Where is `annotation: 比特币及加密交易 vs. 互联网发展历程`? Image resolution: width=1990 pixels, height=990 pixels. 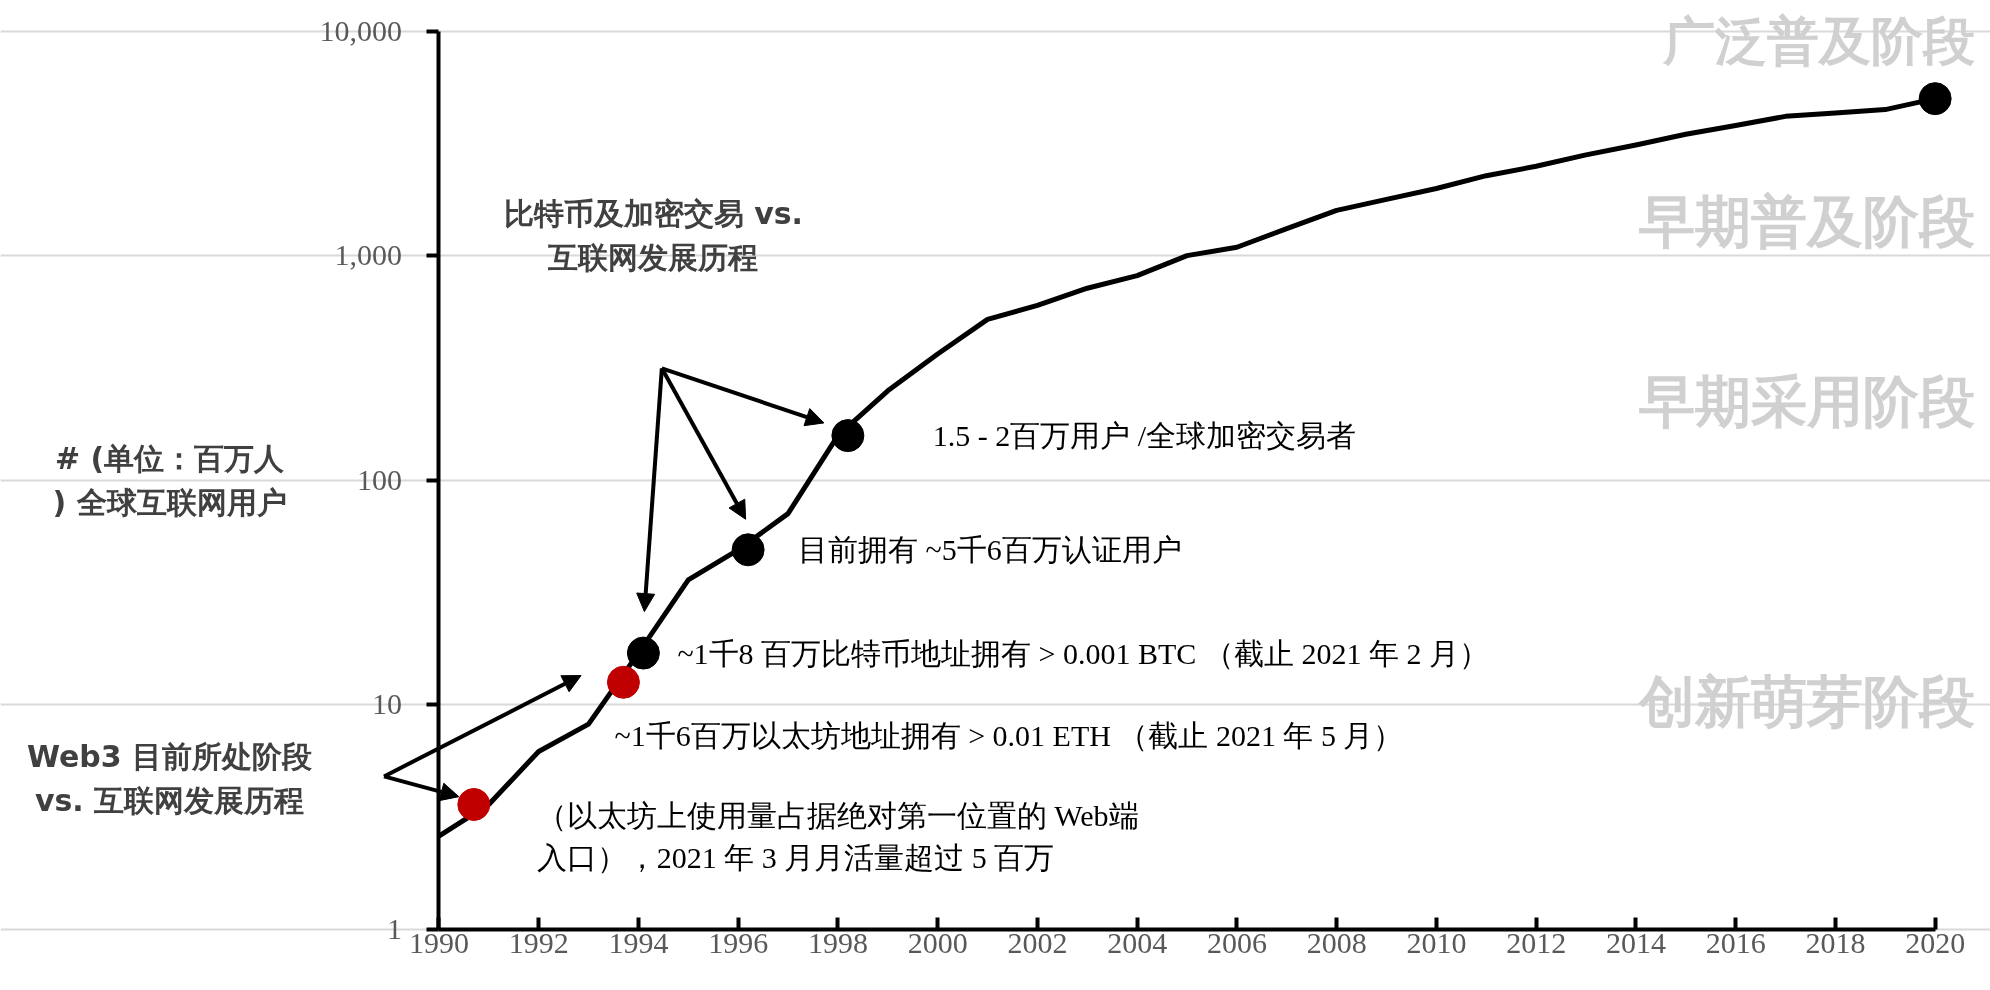 annotation: 比特币及加密交易 vs. 互联网发展历程 is located at coordinates (653, 235).